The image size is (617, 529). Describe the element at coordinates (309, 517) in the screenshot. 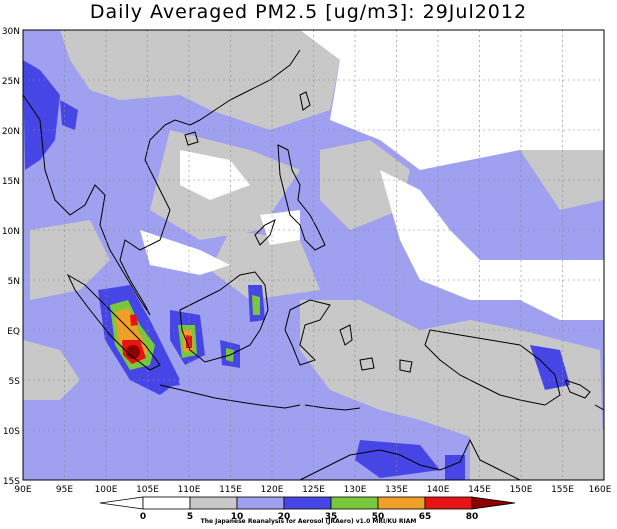

I see `colorbar-labels: 0 5 10 20 35 50 65 80` at that location.